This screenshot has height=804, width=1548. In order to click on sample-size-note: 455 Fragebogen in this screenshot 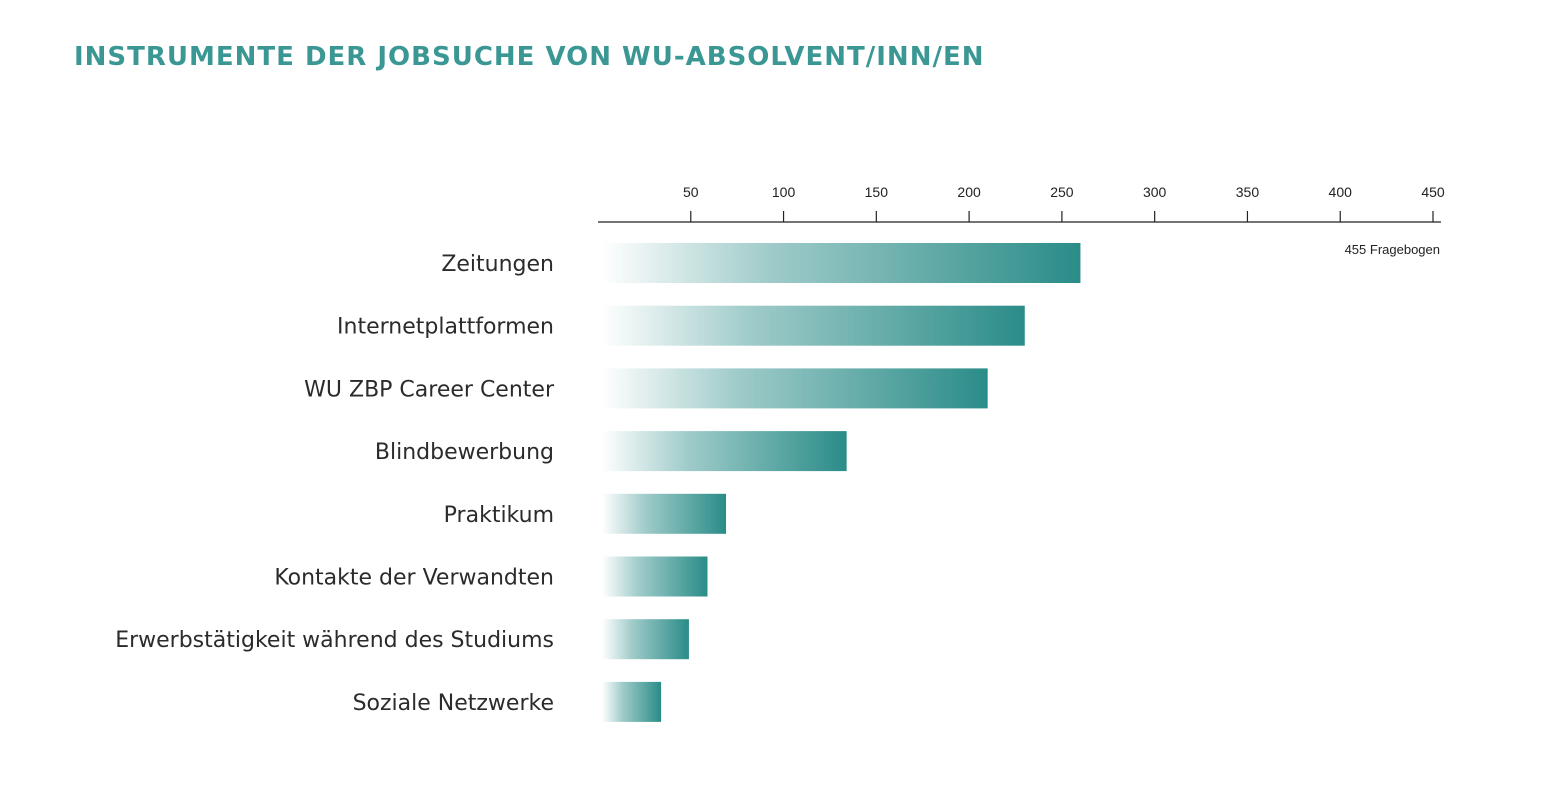, I will do `click(1392, 249)`.